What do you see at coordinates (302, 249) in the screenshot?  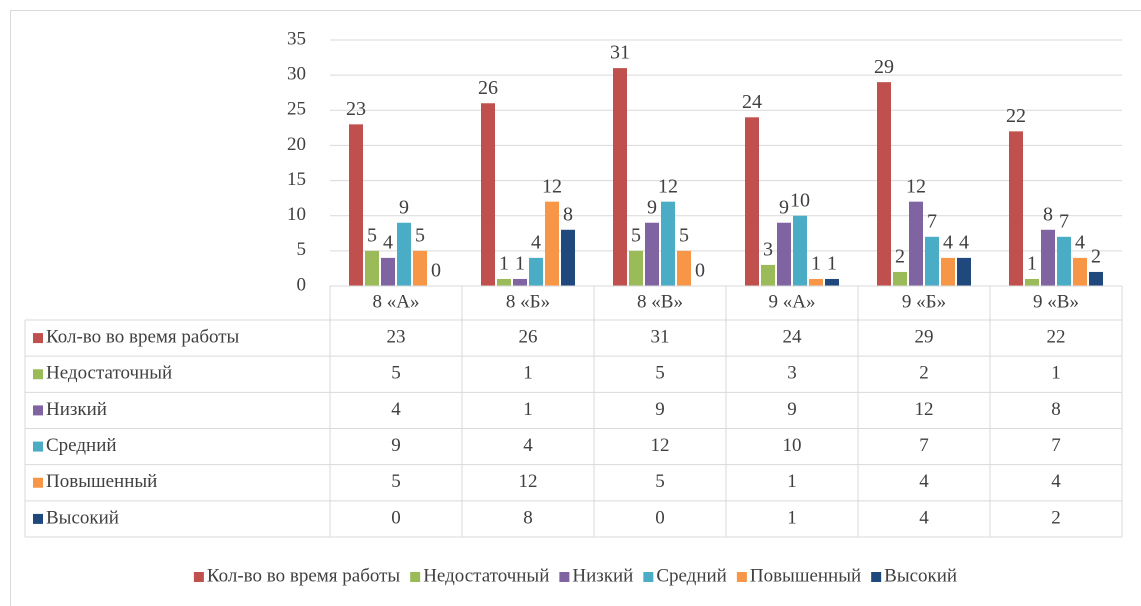 I see `y-tick-label: 5` at bounding box center [302, 249].